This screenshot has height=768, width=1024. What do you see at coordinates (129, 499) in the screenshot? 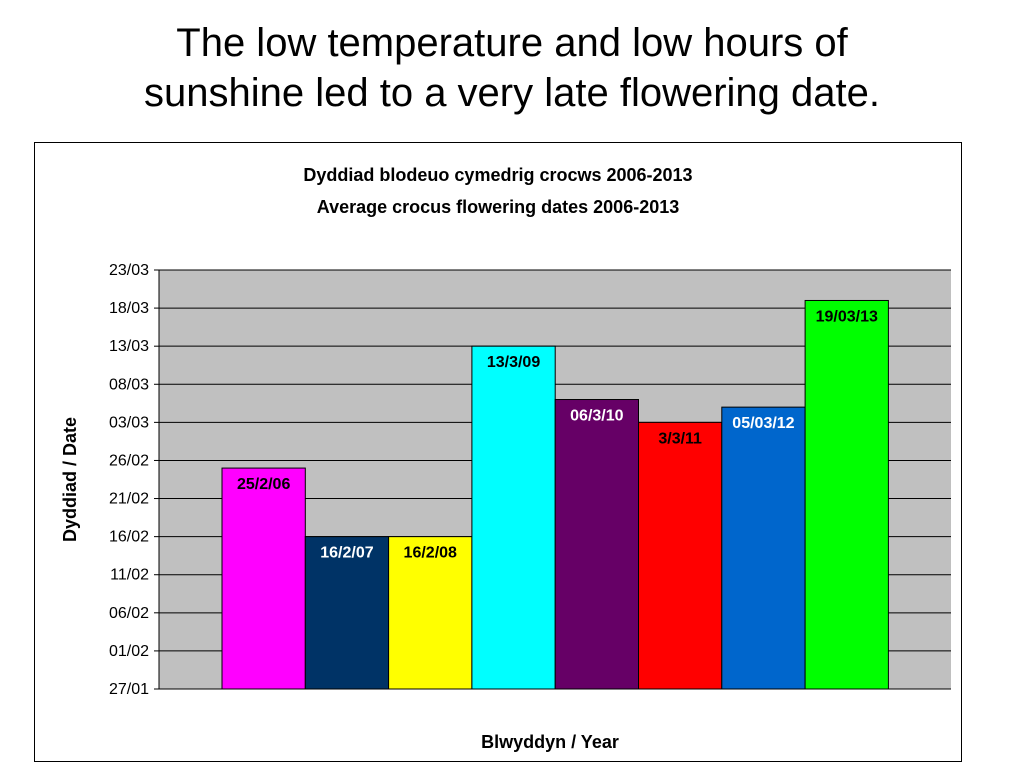
I see `y-tick-label: 21/02` at bounding box center [129, 499].